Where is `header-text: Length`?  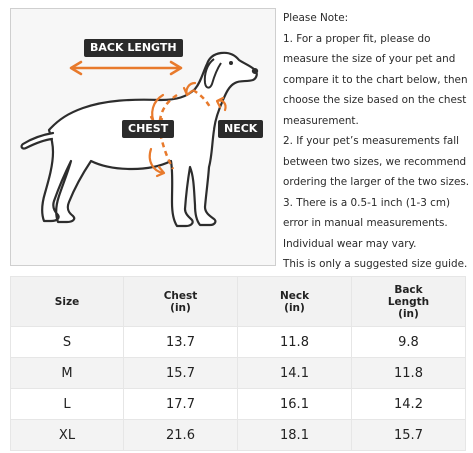
header-text: Length is located at coordinates (408, 301).